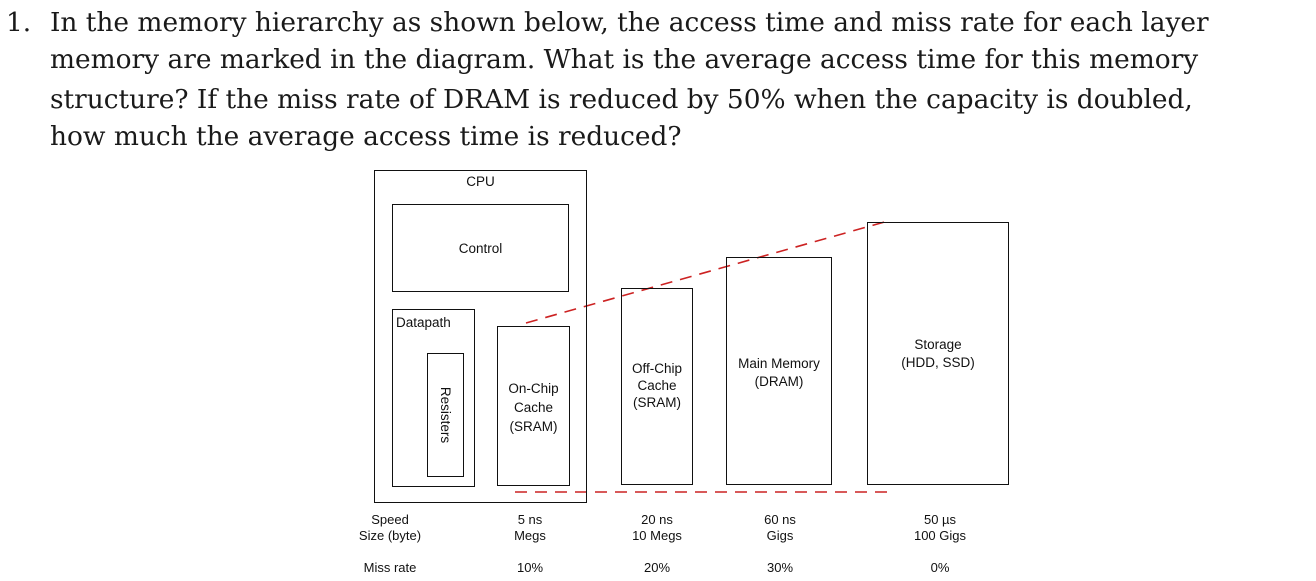 The height and width of the screenshot is (581, 1316). Describe the element at coordinates (533, 388) in the screenshot. I see `on-chip-cache-label-line-1: On-Chip` at that location.